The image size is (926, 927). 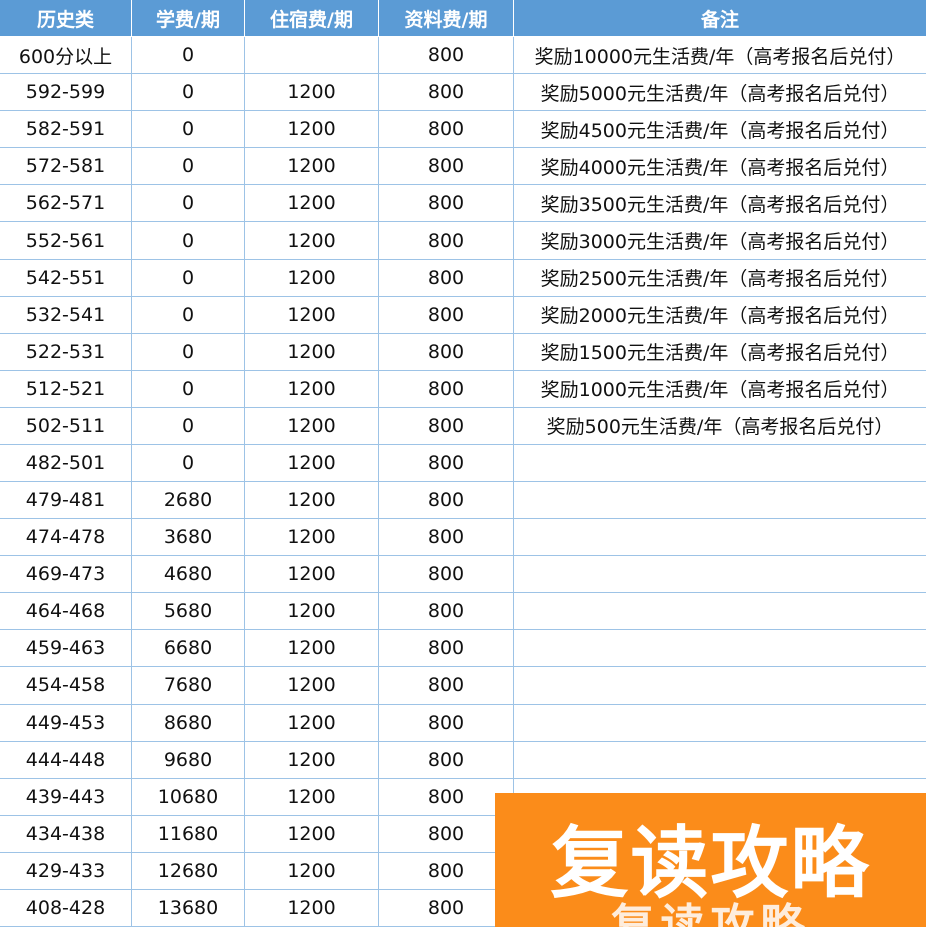 What do you see at coordinates (188, 723) in the screenshot?
I see `table-cell: 8680` at bounding box center [188, 723].